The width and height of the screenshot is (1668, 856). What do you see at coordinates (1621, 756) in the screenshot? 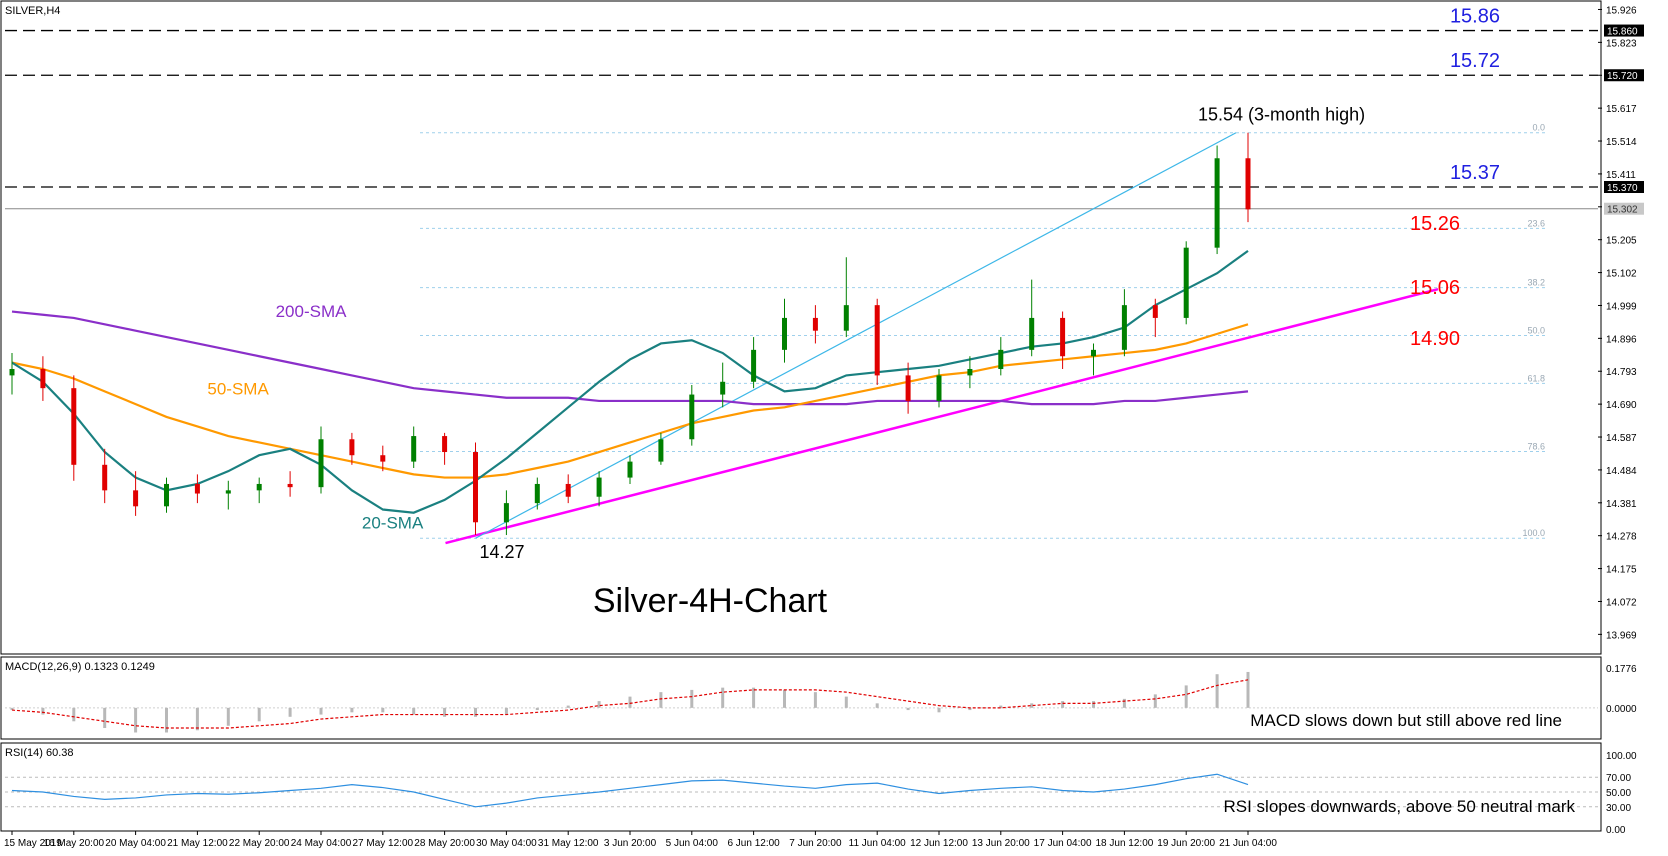
I see `rsi-tick-label: 100.00` at bounding box center [1621, 756].